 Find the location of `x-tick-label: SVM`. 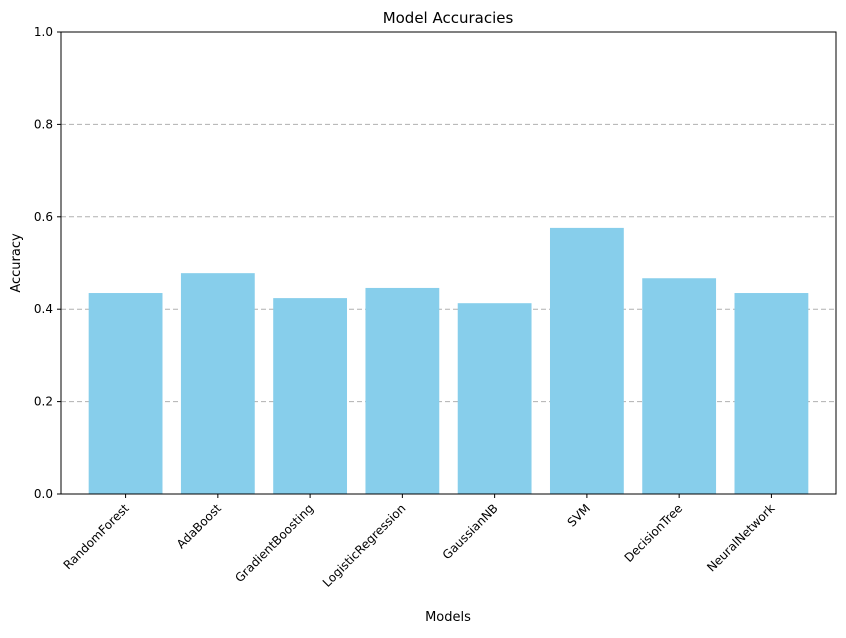

x-tick-label: SVM is located at coordinates (579, 515).